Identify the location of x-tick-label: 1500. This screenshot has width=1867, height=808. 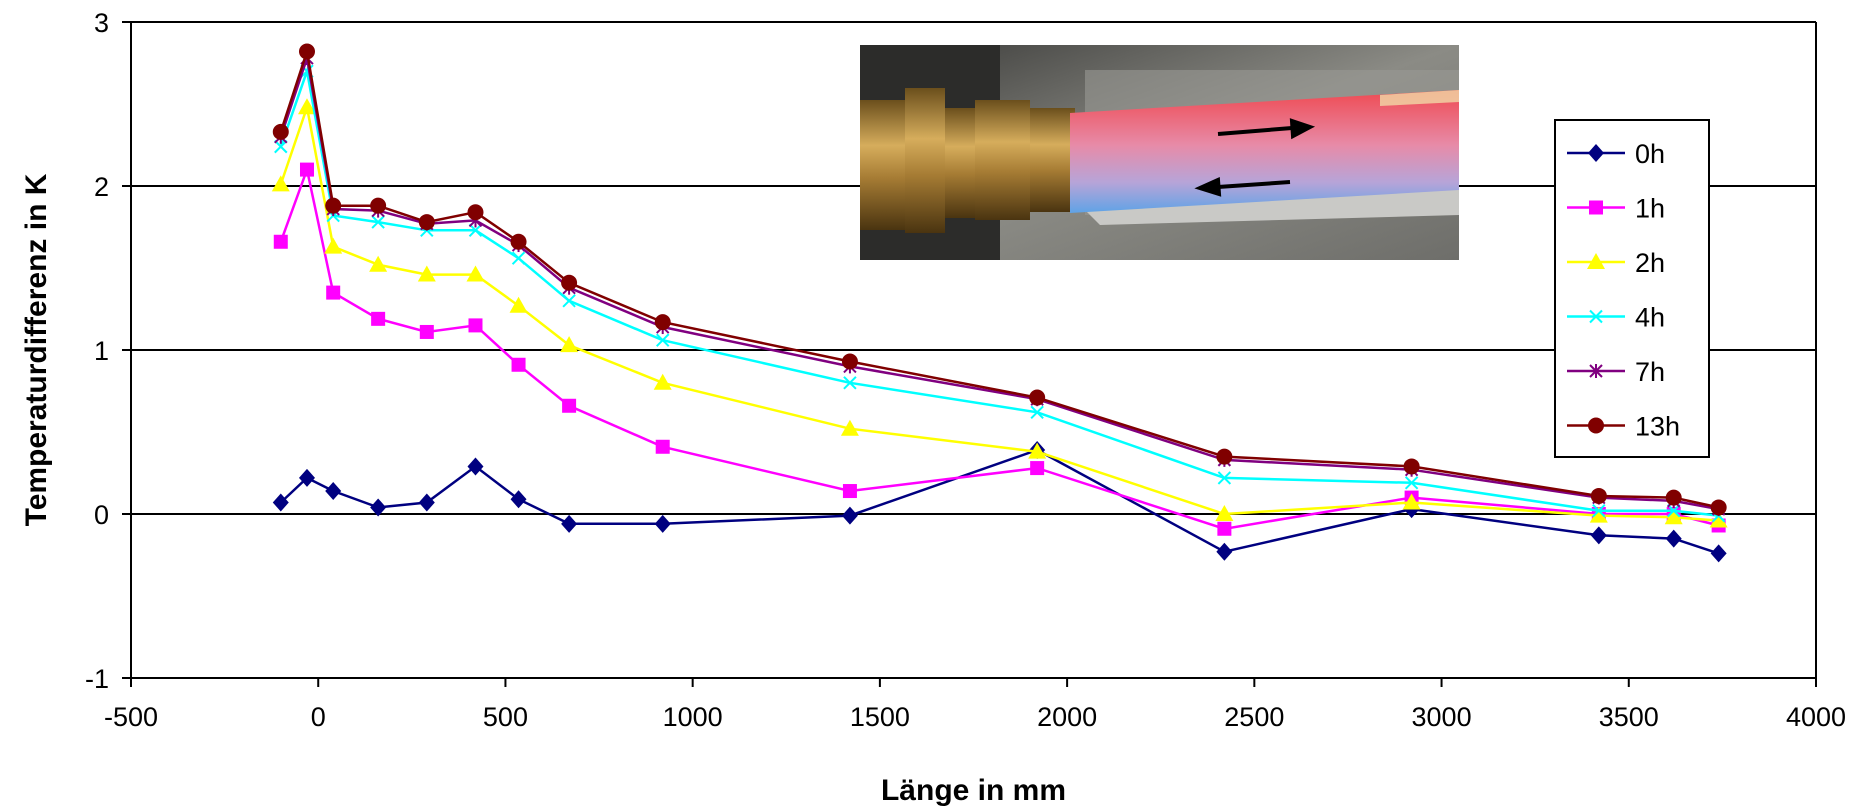
(880, 717).